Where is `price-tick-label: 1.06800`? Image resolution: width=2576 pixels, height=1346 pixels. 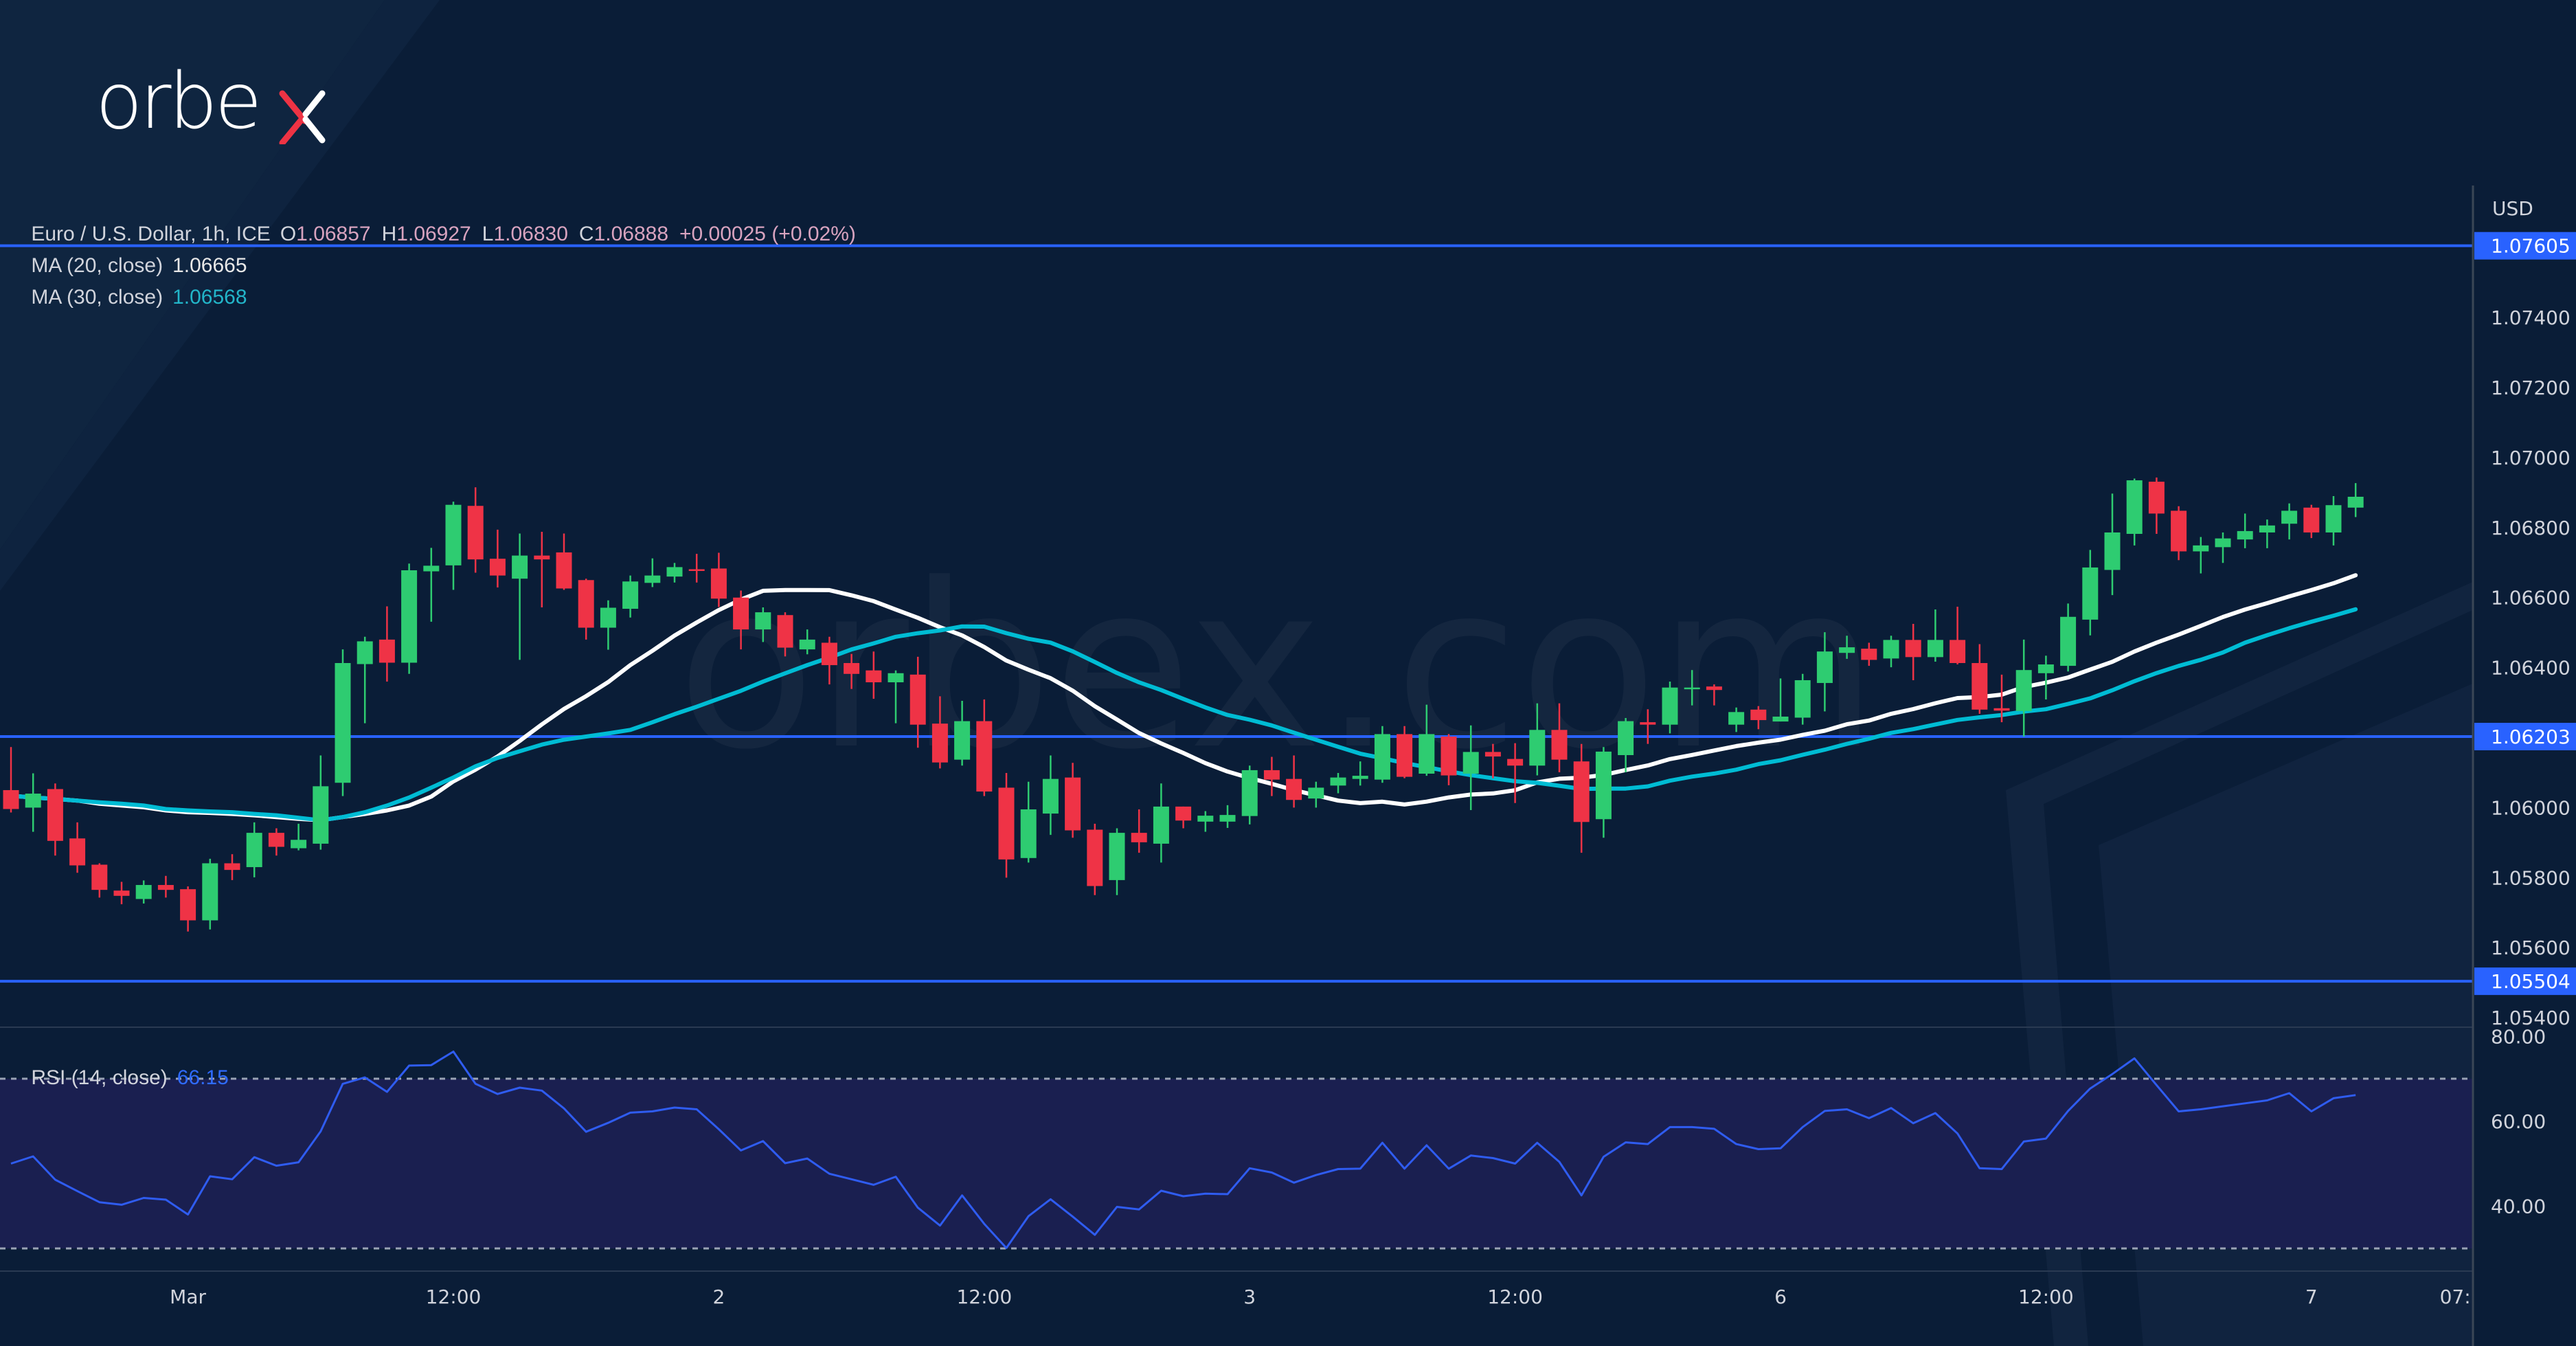 price-tick-label: 1.06800 is located at coordinates (2531, 528).